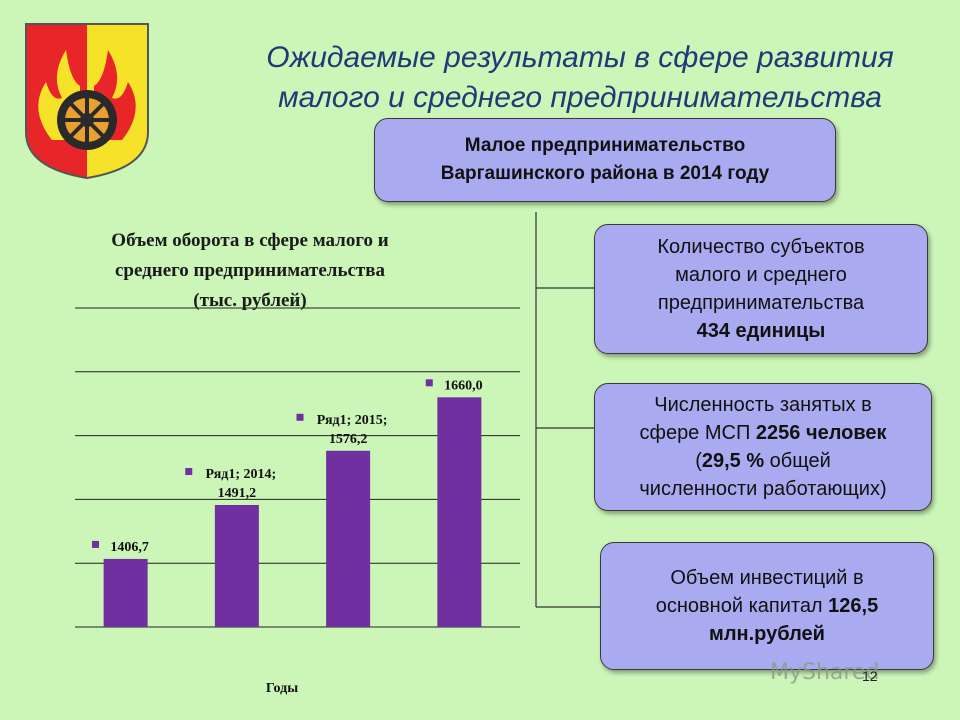  What do you see at coordinates (761, 275) in the screenshot?
I see `info-box-enterprises-line-2: малого и среднего` at bounding box center [761, 275].